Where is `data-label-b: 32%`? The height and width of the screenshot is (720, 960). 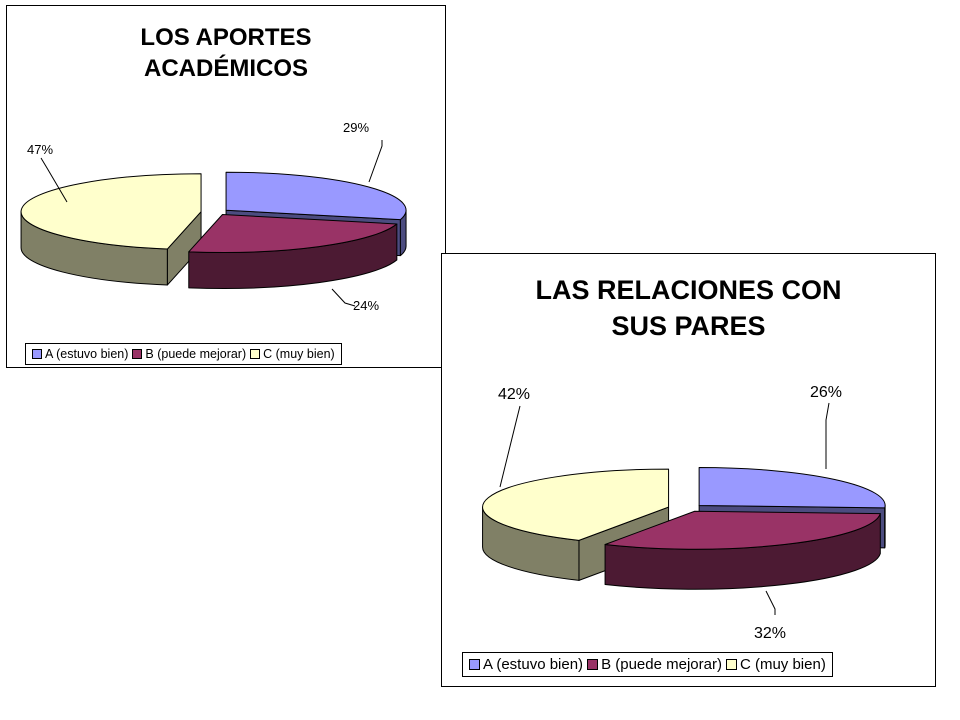
data-label-b: 32% is located at coordinates (770, 633).